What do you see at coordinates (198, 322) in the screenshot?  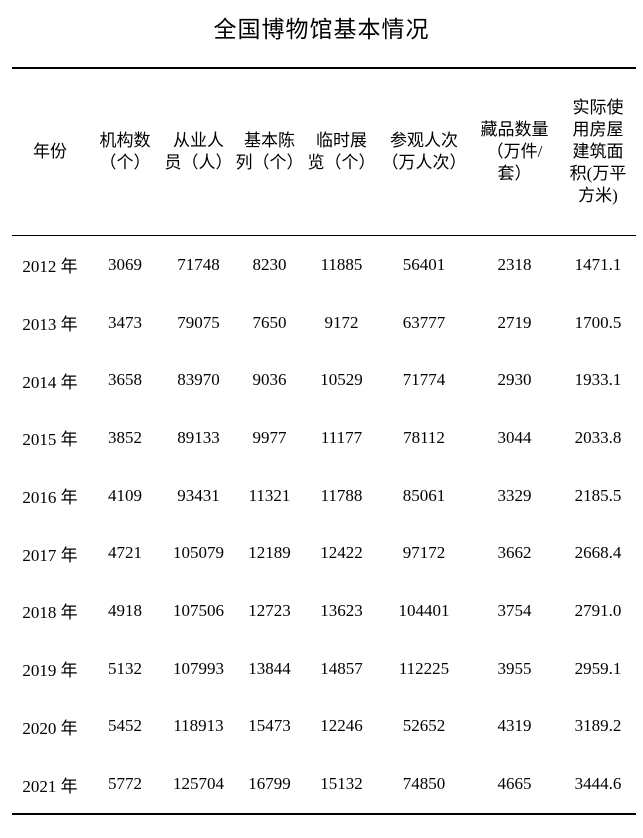 I see `value-cell: 79075` at bounding box center [198, 322].